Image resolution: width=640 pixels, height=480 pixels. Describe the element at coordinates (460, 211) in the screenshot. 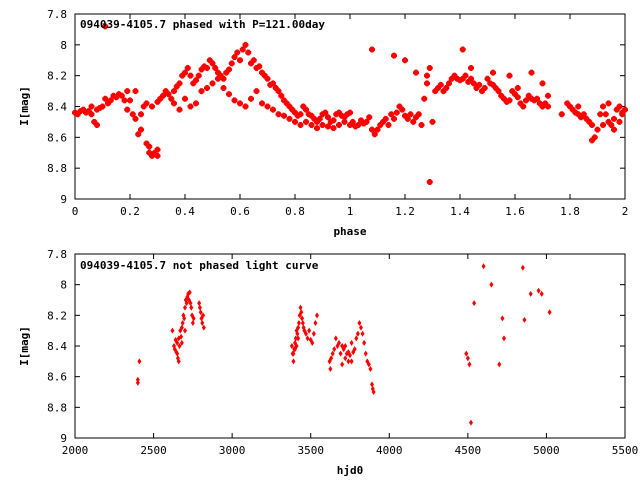

I see `x-tick-label: 1.4` at that location.